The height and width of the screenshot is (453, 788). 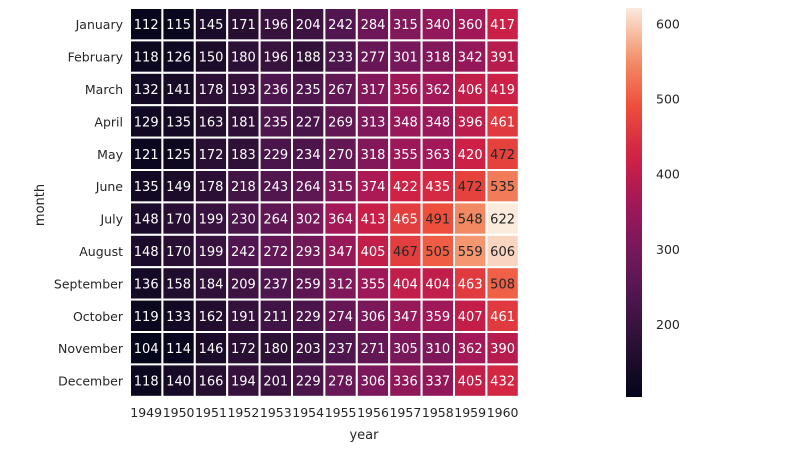 I want to click on cell-value-label: 419, so click(x=502, y=90).